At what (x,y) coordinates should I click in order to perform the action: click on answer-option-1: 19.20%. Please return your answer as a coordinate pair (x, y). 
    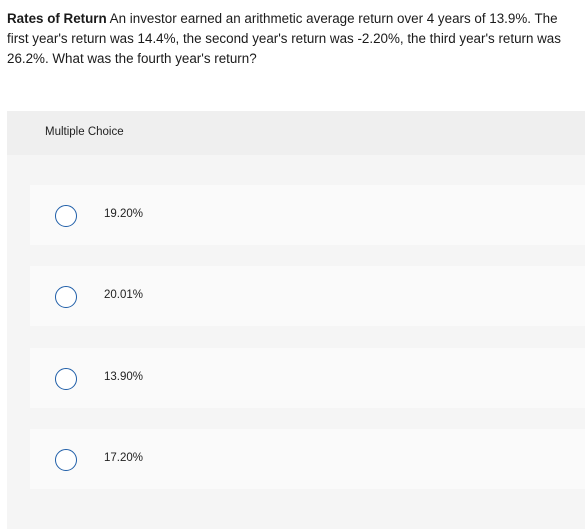
    Looking at the image, I should click on (307, 215).